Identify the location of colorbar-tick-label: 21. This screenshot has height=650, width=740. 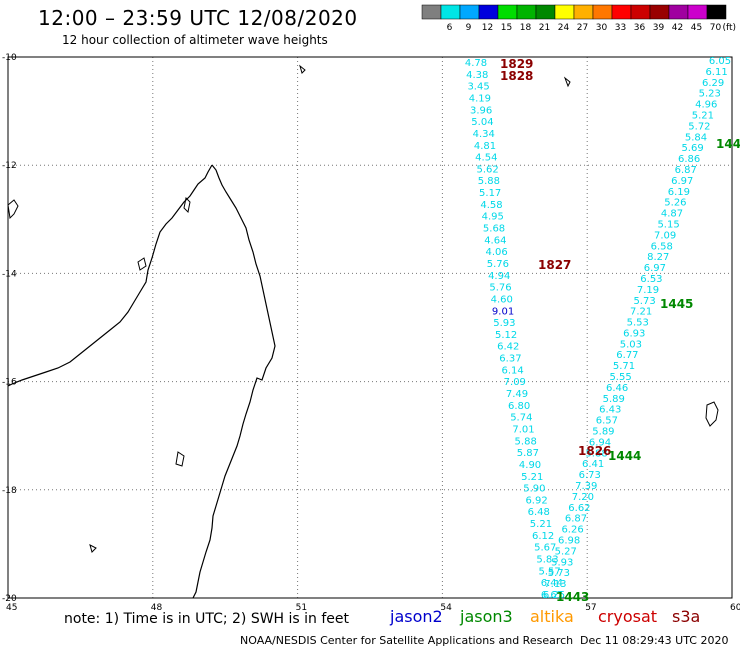
(544, 28).